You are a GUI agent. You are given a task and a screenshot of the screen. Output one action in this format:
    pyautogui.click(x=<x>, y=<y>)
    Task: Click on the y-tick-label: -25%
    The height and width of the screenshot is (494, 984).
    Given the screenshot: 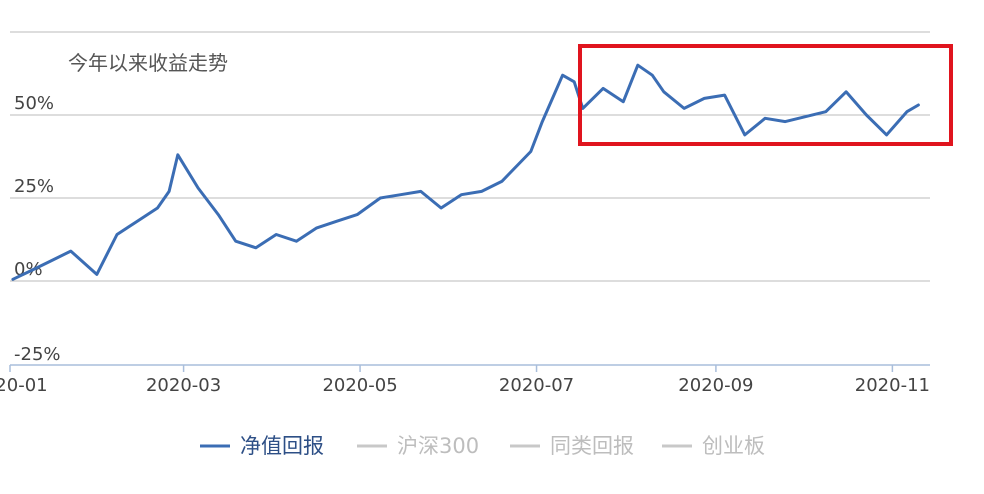 What is the action you would take?
    pyautogui.click(x=37, y=354)
    